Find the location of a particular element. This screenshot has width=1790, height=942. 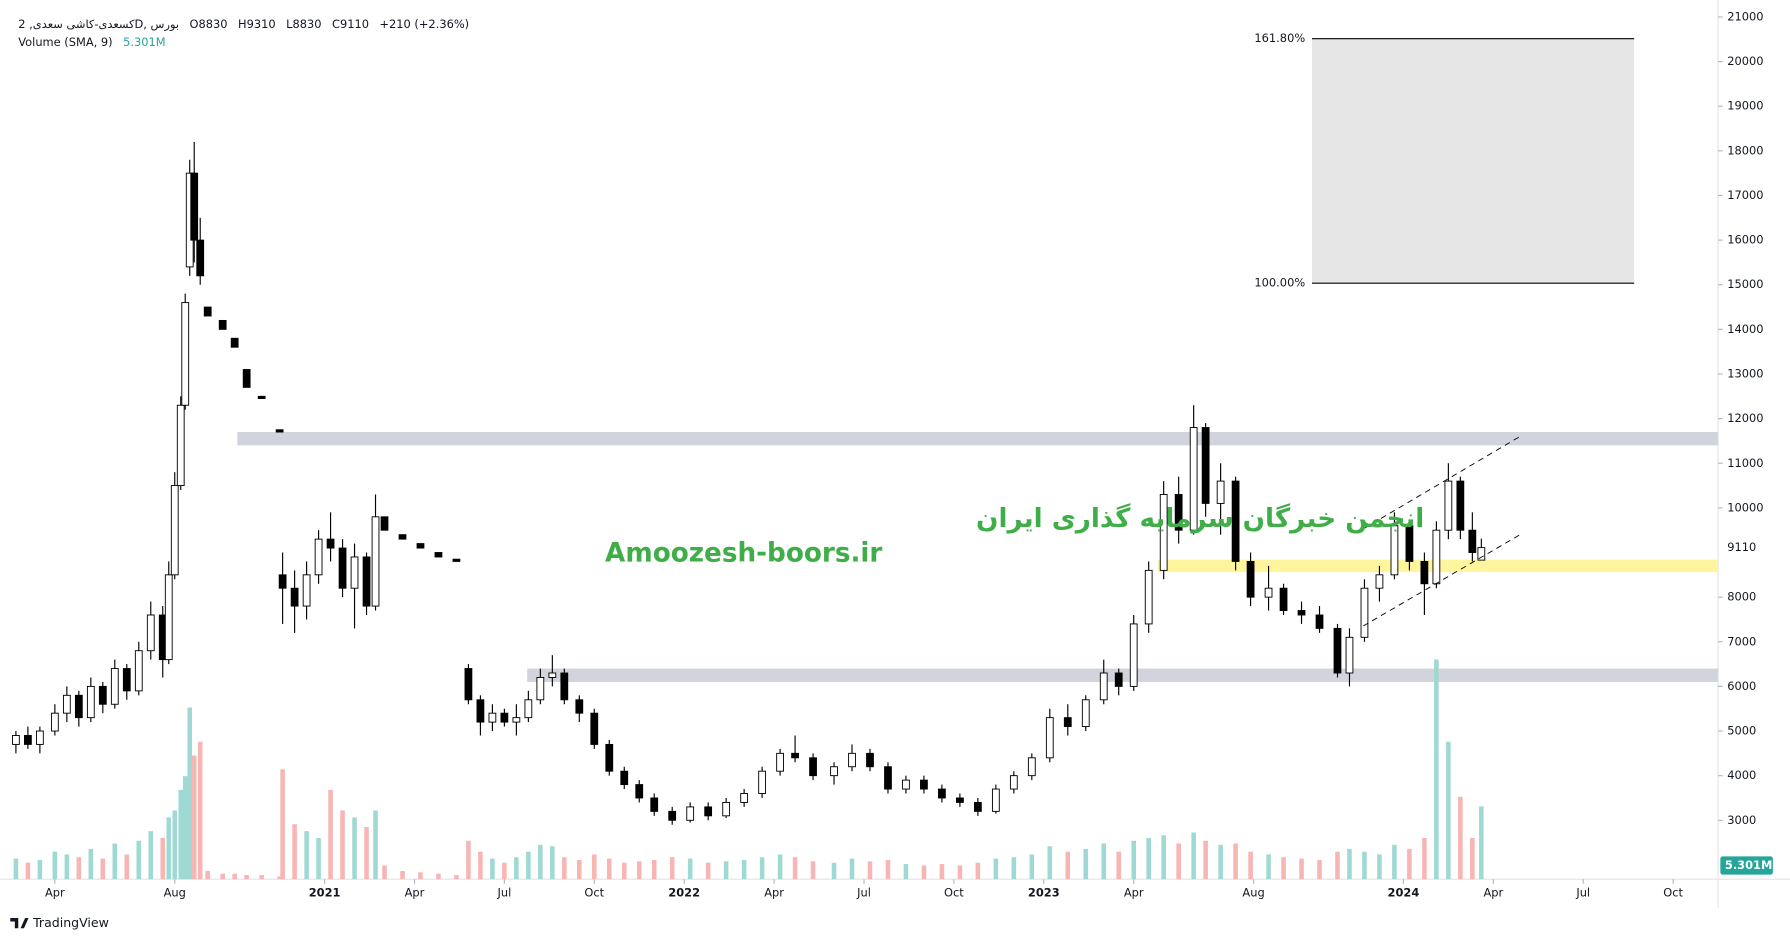

volume-header: Volume (SMA, 9) 5.301M is located at coordinates (91, 42).